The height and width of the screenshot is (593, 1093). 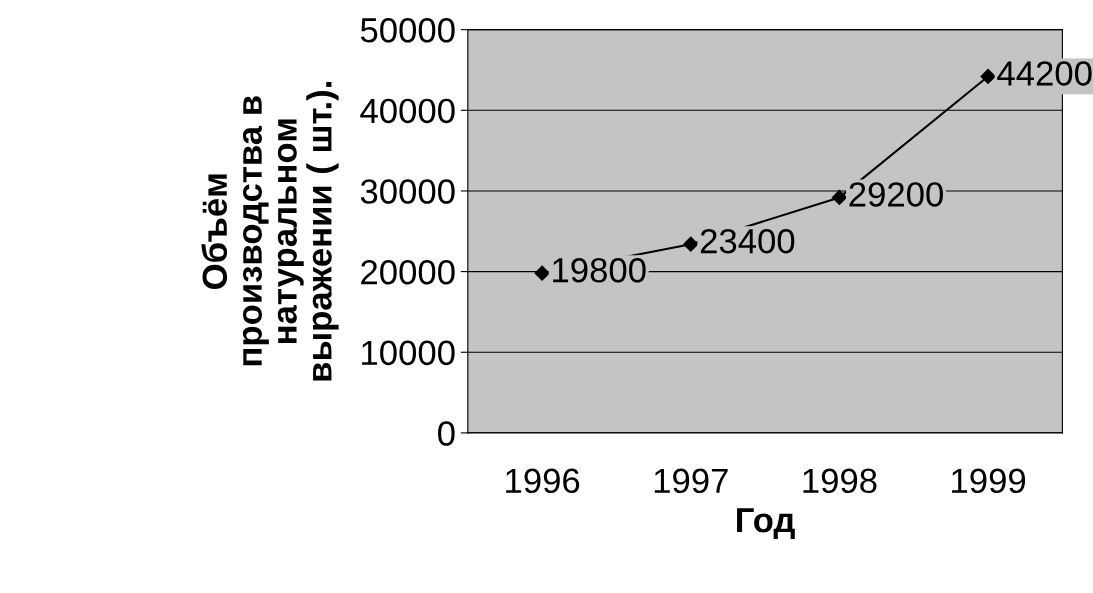 I want to click on y-tick-label: 50000, so click(x=407, y=30).